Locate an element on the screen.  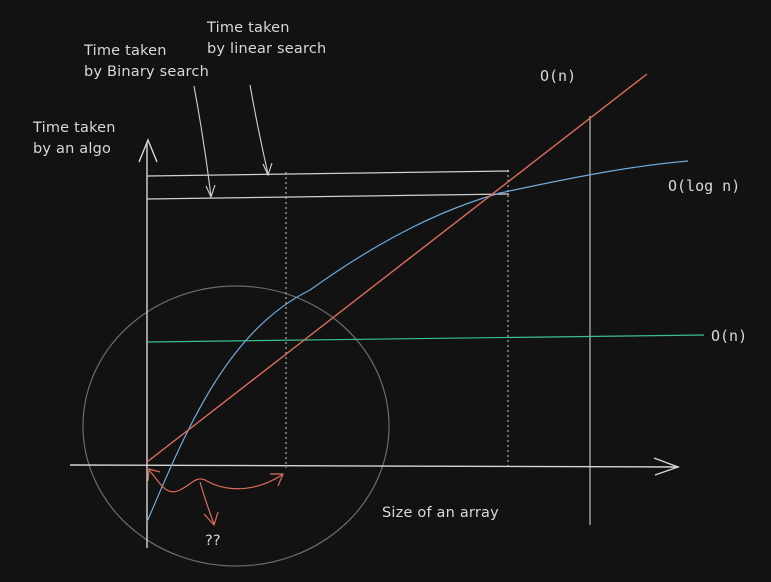
y-axis-label: Time taken by an algo is located at coordinates (74, 139).